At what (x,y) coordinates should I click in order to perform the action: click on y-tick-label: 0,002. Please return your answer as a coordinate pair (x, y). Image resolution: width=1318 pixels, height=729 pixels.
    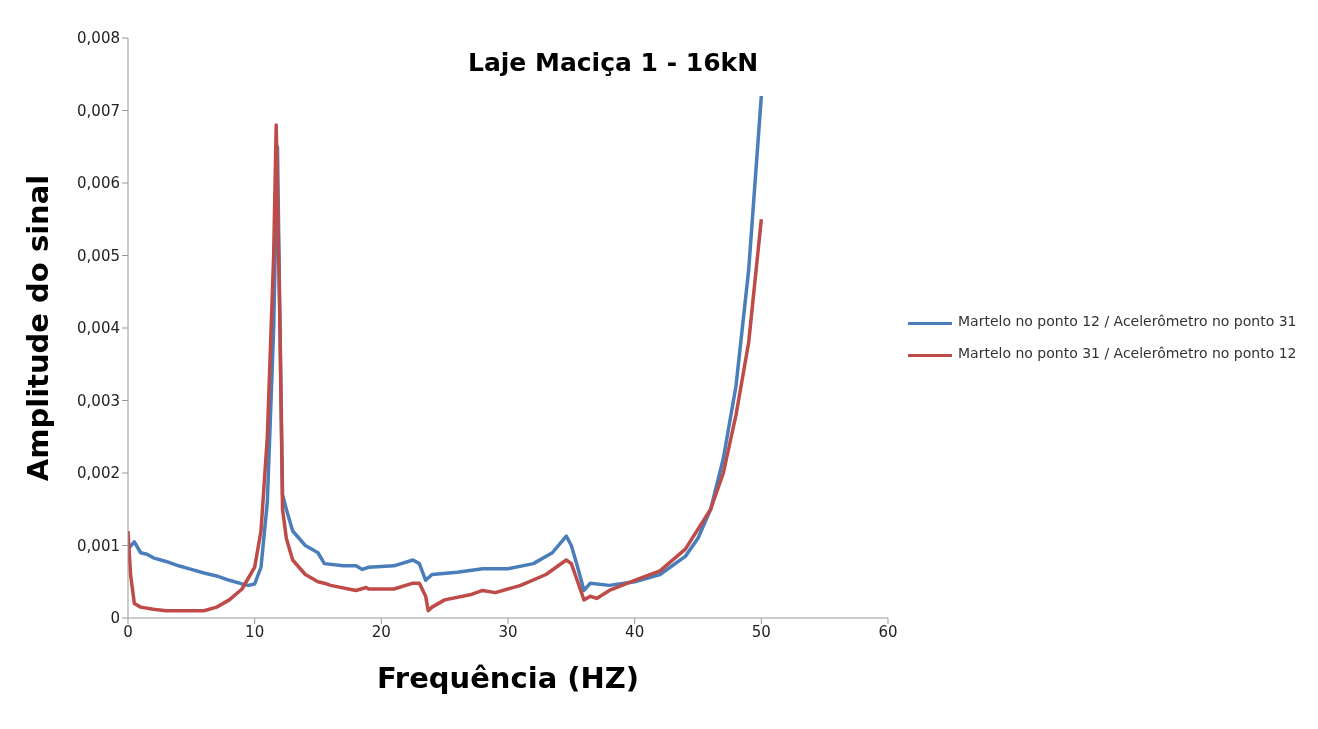
    Looking at the image, I should click on (98, 473).